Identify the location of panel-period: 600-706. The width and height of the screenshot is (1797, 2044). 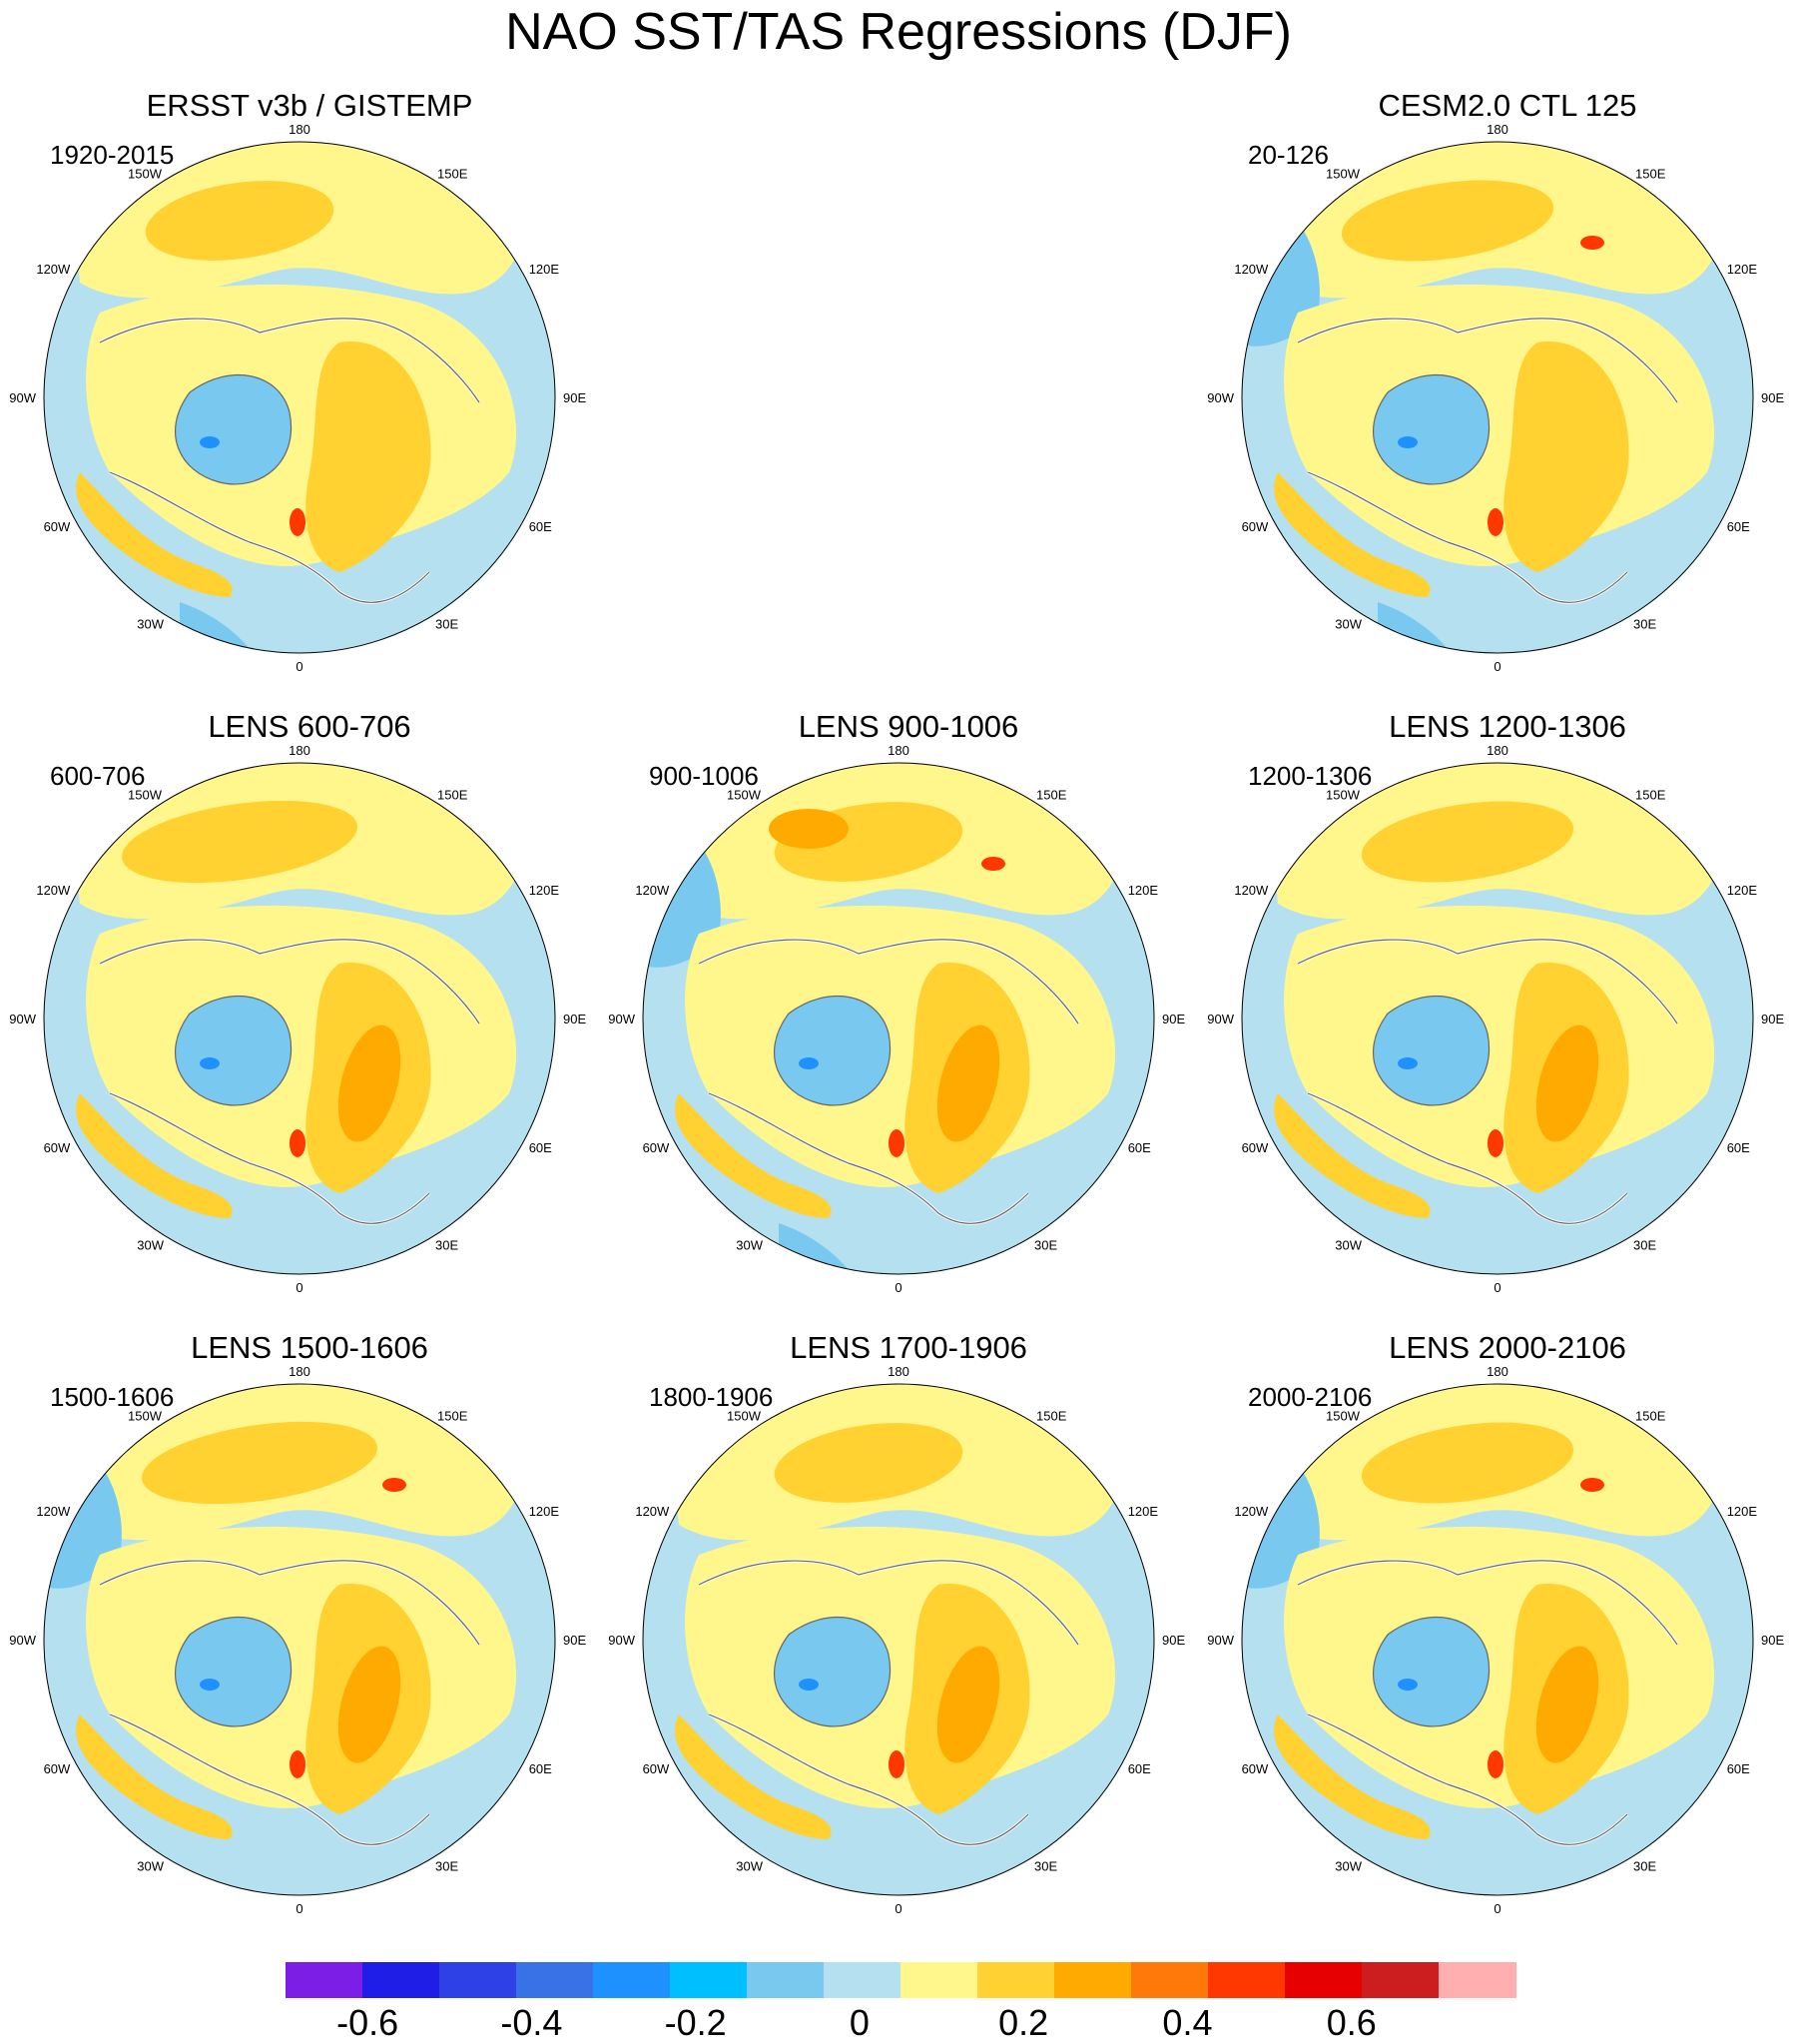
(98, 776).